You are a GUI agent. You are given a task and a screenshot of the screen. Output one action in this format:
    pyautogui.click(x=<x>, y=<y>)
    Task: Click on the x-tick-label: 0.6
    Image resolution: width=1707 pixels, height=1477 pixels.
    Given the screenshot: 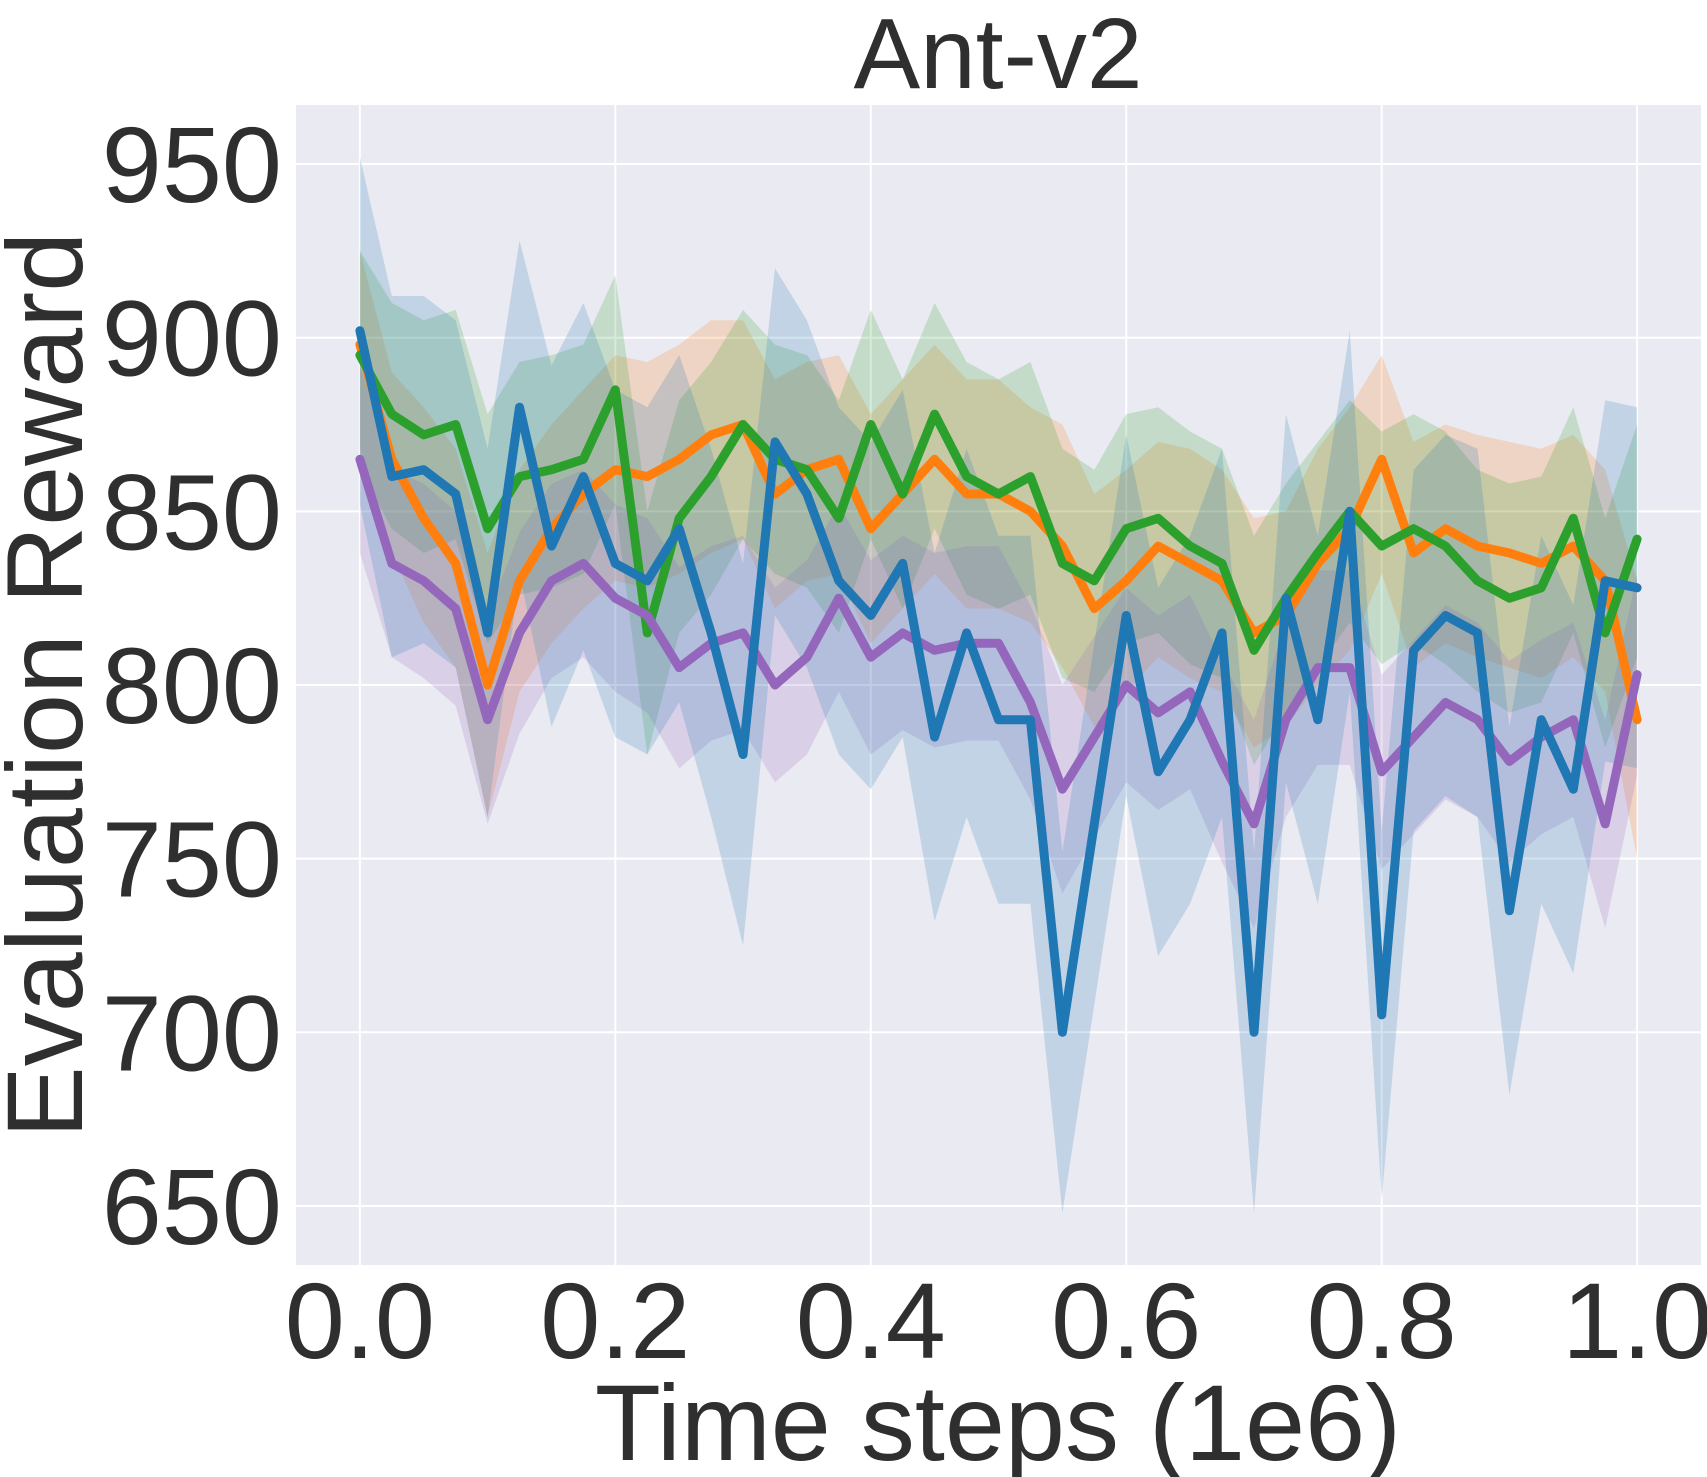 What is the action you would take?
    pyautogui.click(x=1126, y=1320)
    